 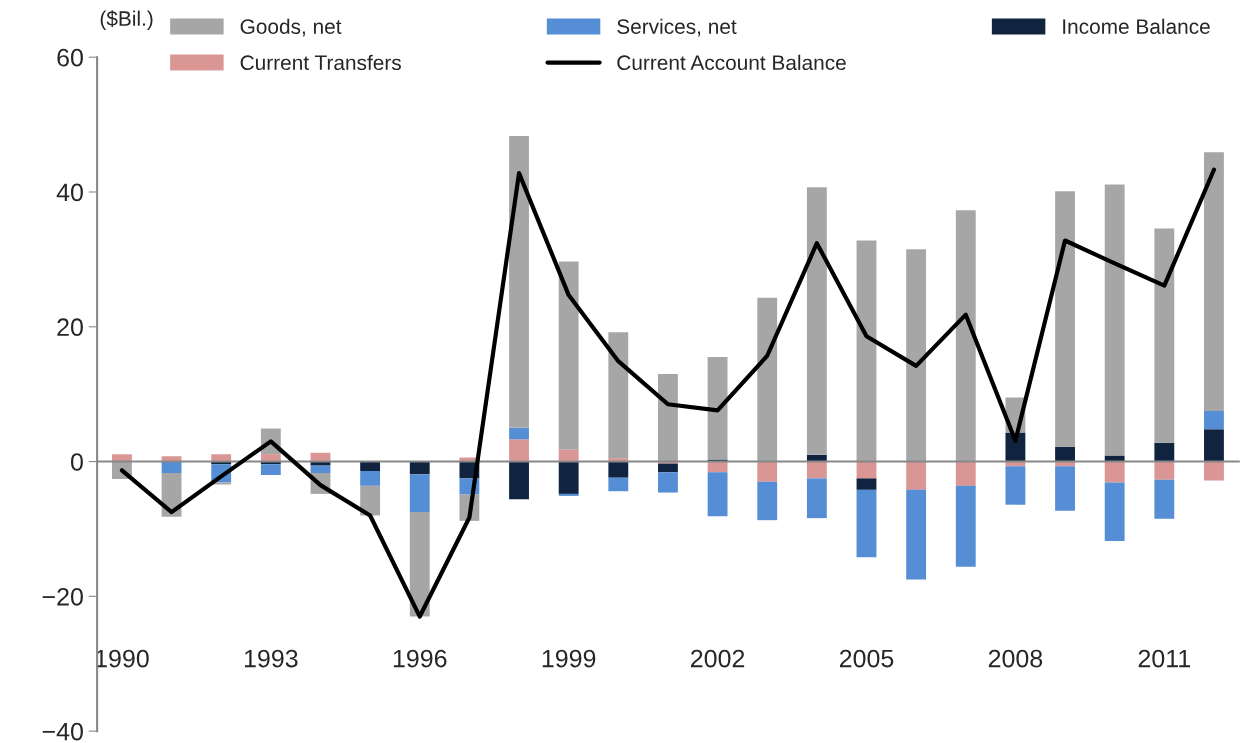 I want to click on y-tick-label: −40, so click(x=62, y=731).